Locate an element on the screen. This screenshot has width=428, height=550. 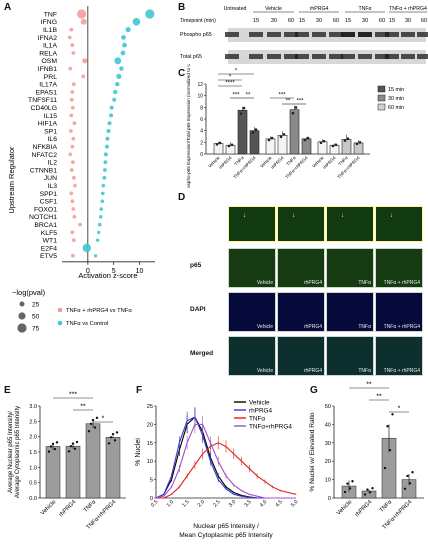
panel-f-xtick-label: 3.0 is located at coordinates (232, 503).